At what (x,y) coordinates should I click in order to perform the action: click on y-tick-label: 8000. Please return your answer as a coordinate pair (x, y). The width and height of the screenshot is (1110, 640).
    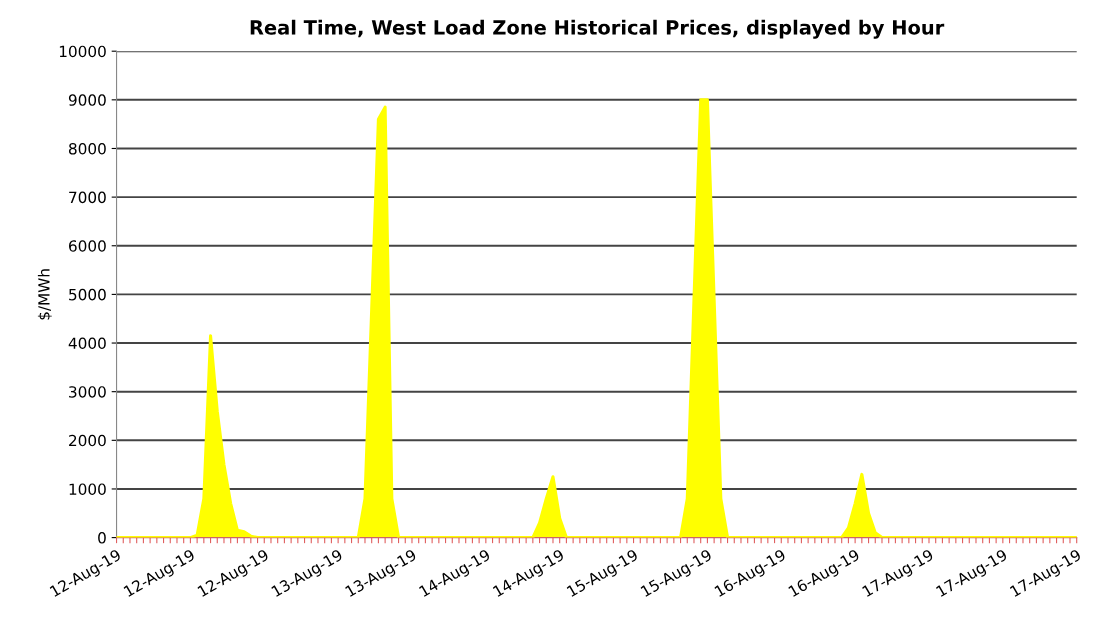
    Looking at the image, I should click on (87, 148).